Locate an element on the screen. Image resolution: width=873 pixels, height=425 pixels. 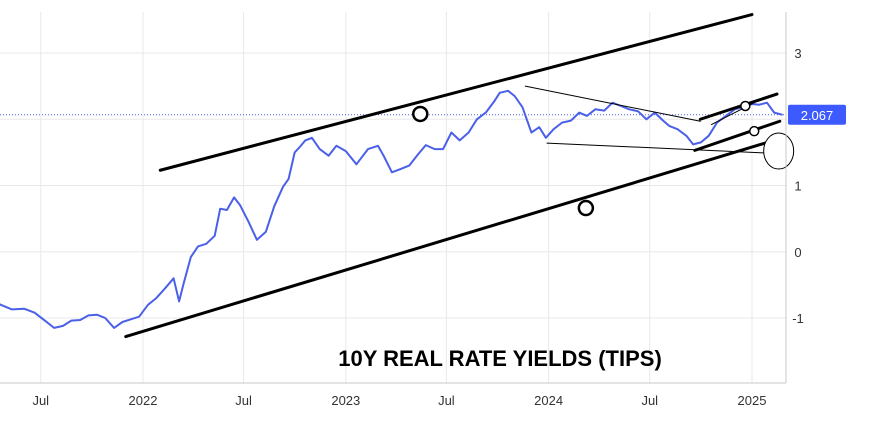
x-tick-label: 2022 is located at coordinates (143, 400).